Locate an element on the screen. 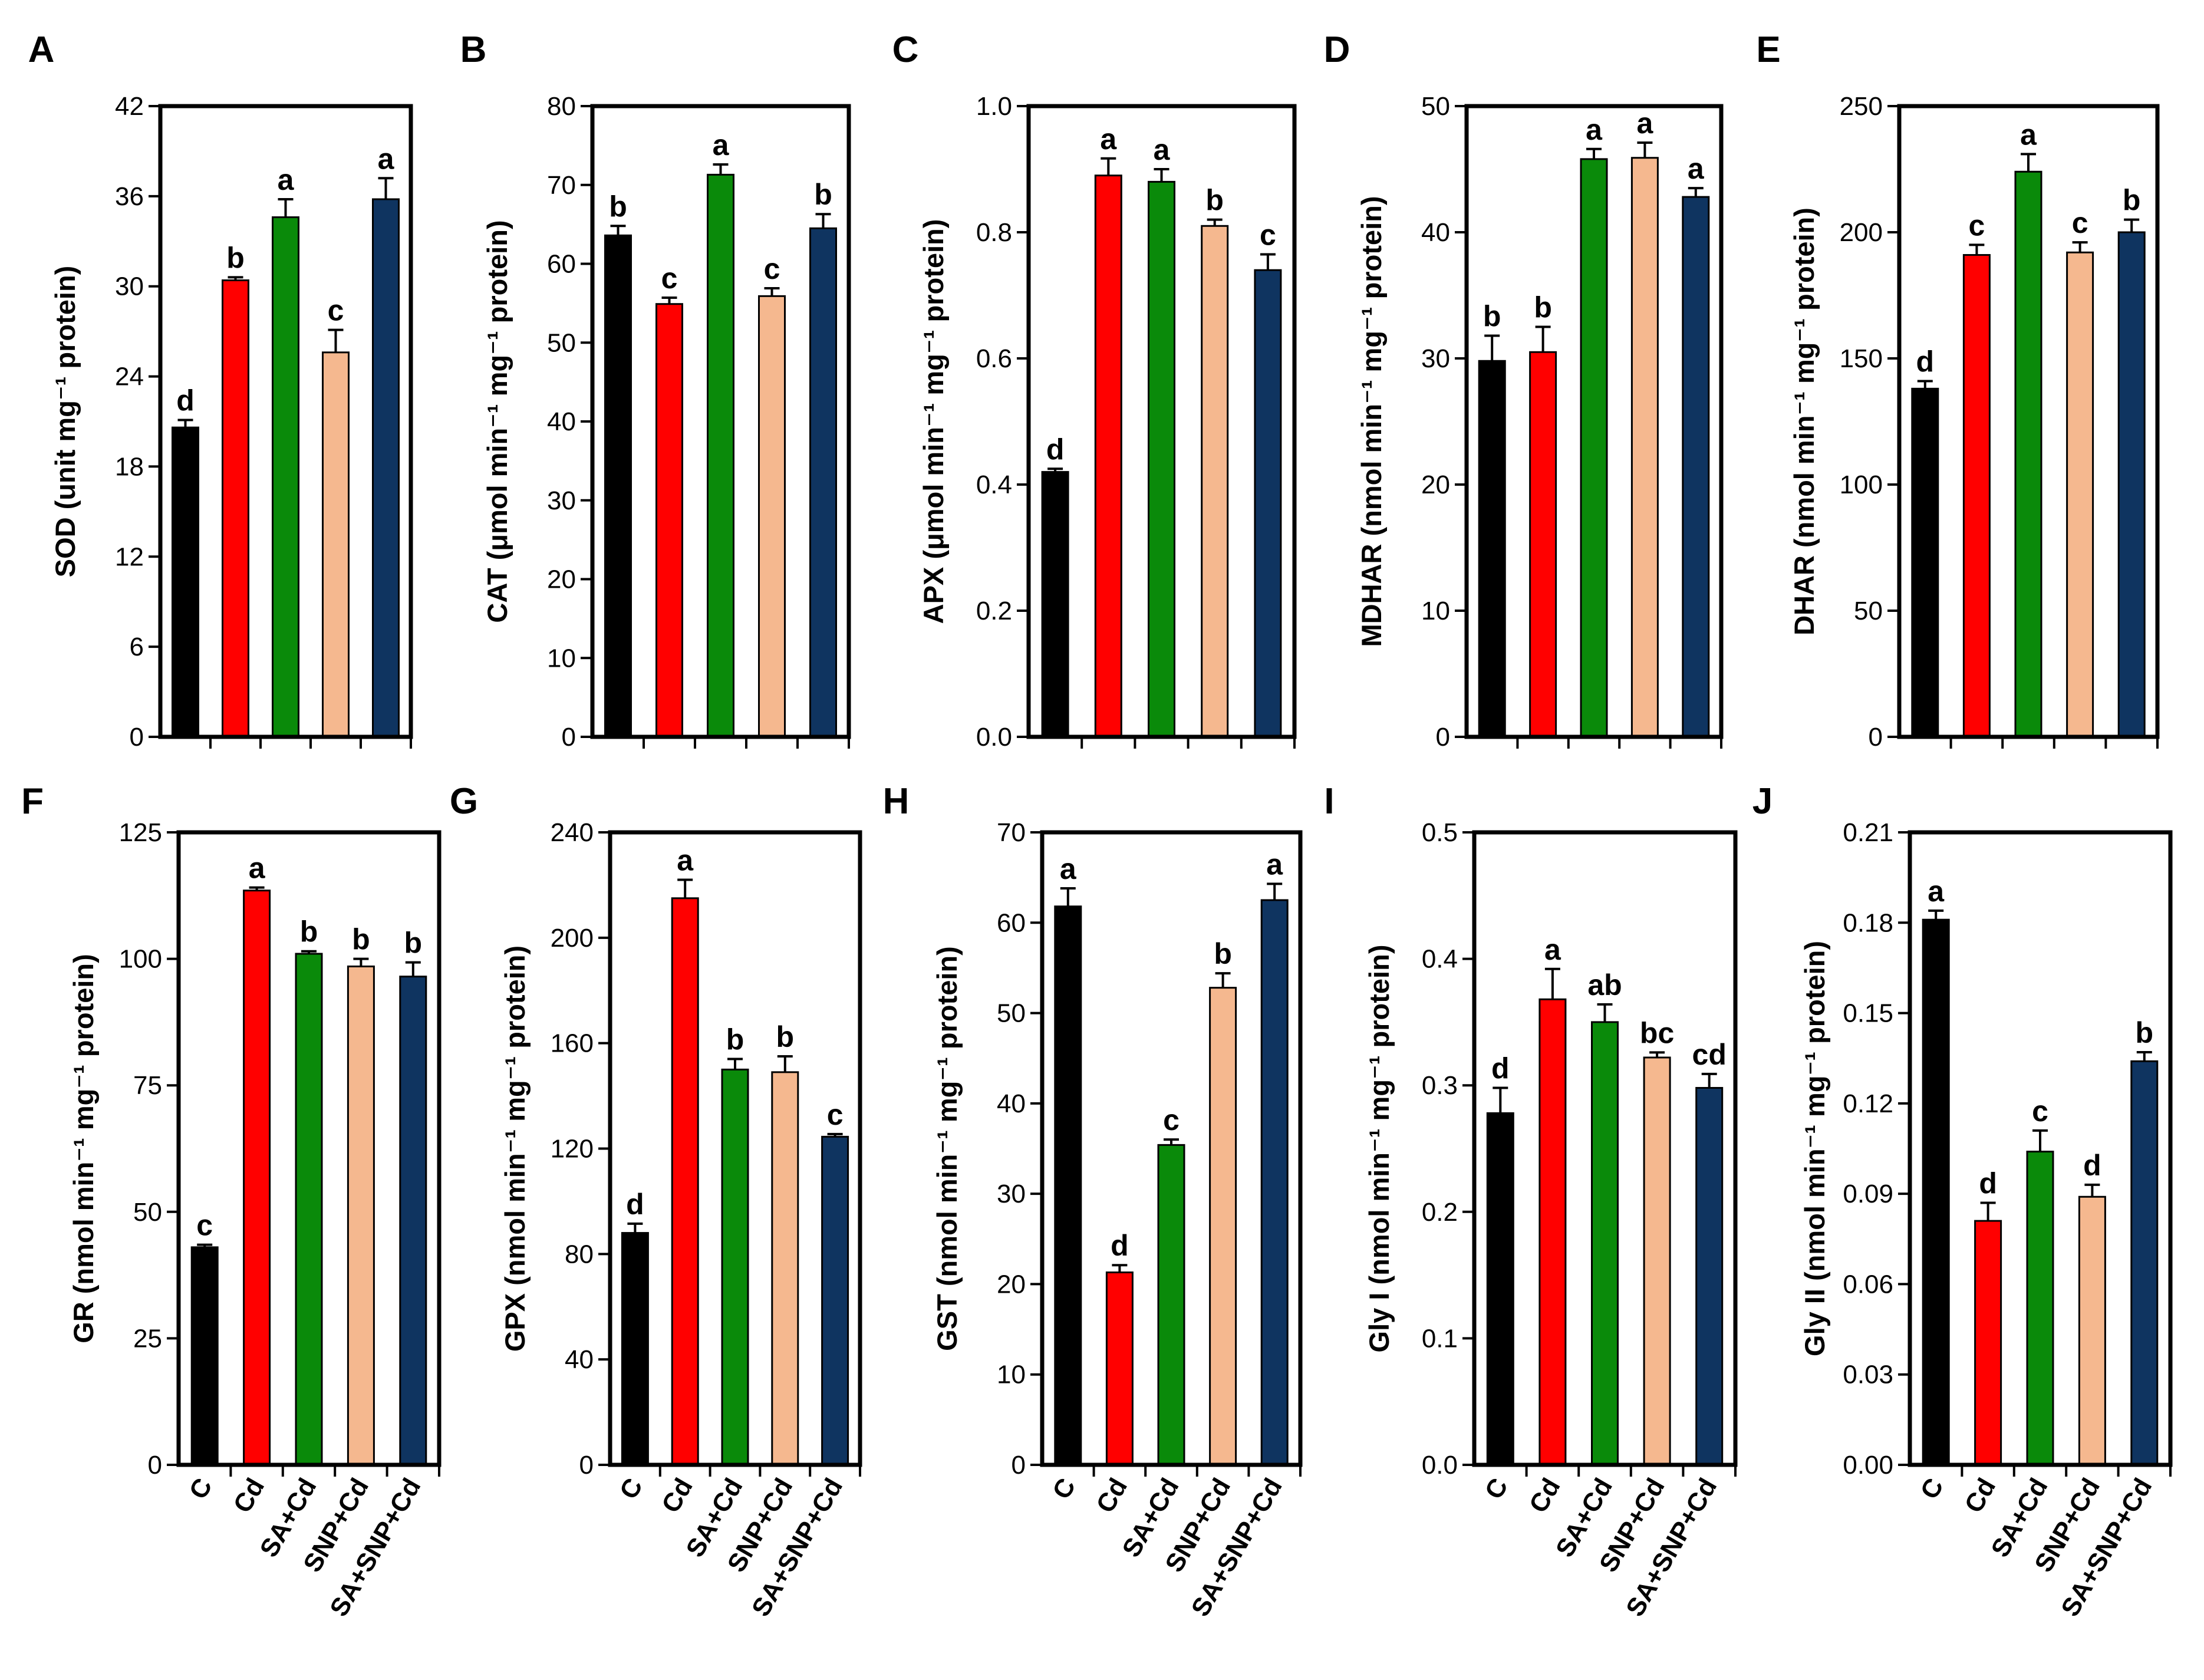 Image resolution: width=2204 pixels, height=1680 pixels. y-tick-label: 0.3 is located at coordinates (1440, 1085).